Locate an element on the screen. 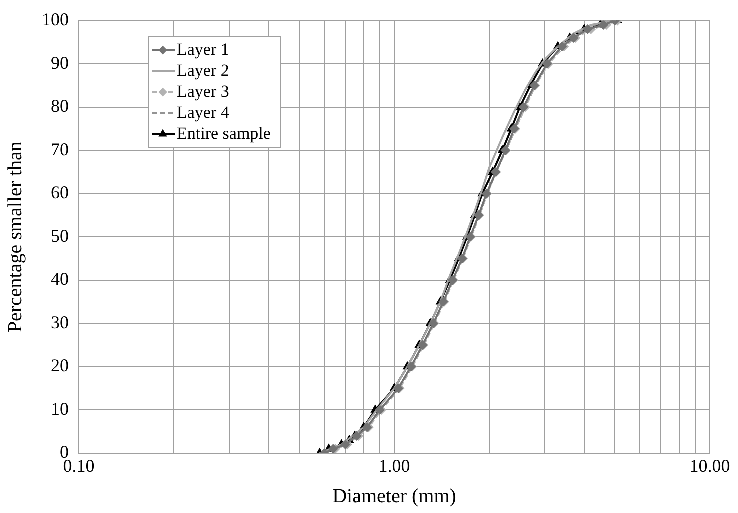 The image size is (738, 513). y-tick-label: 50 is located at coordinates (60, 236).